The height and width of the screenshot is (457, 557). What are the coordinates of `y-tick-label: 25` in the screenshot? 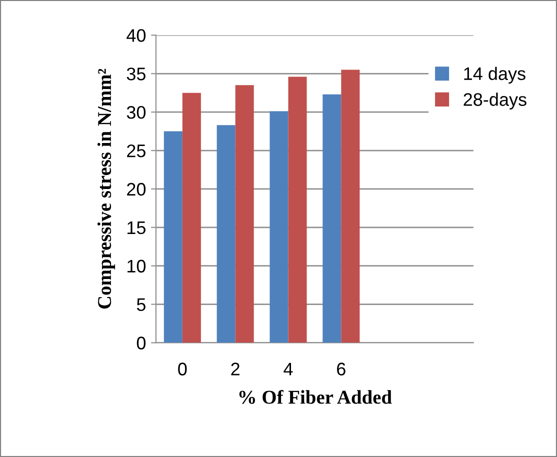 It's located at (136, 151).